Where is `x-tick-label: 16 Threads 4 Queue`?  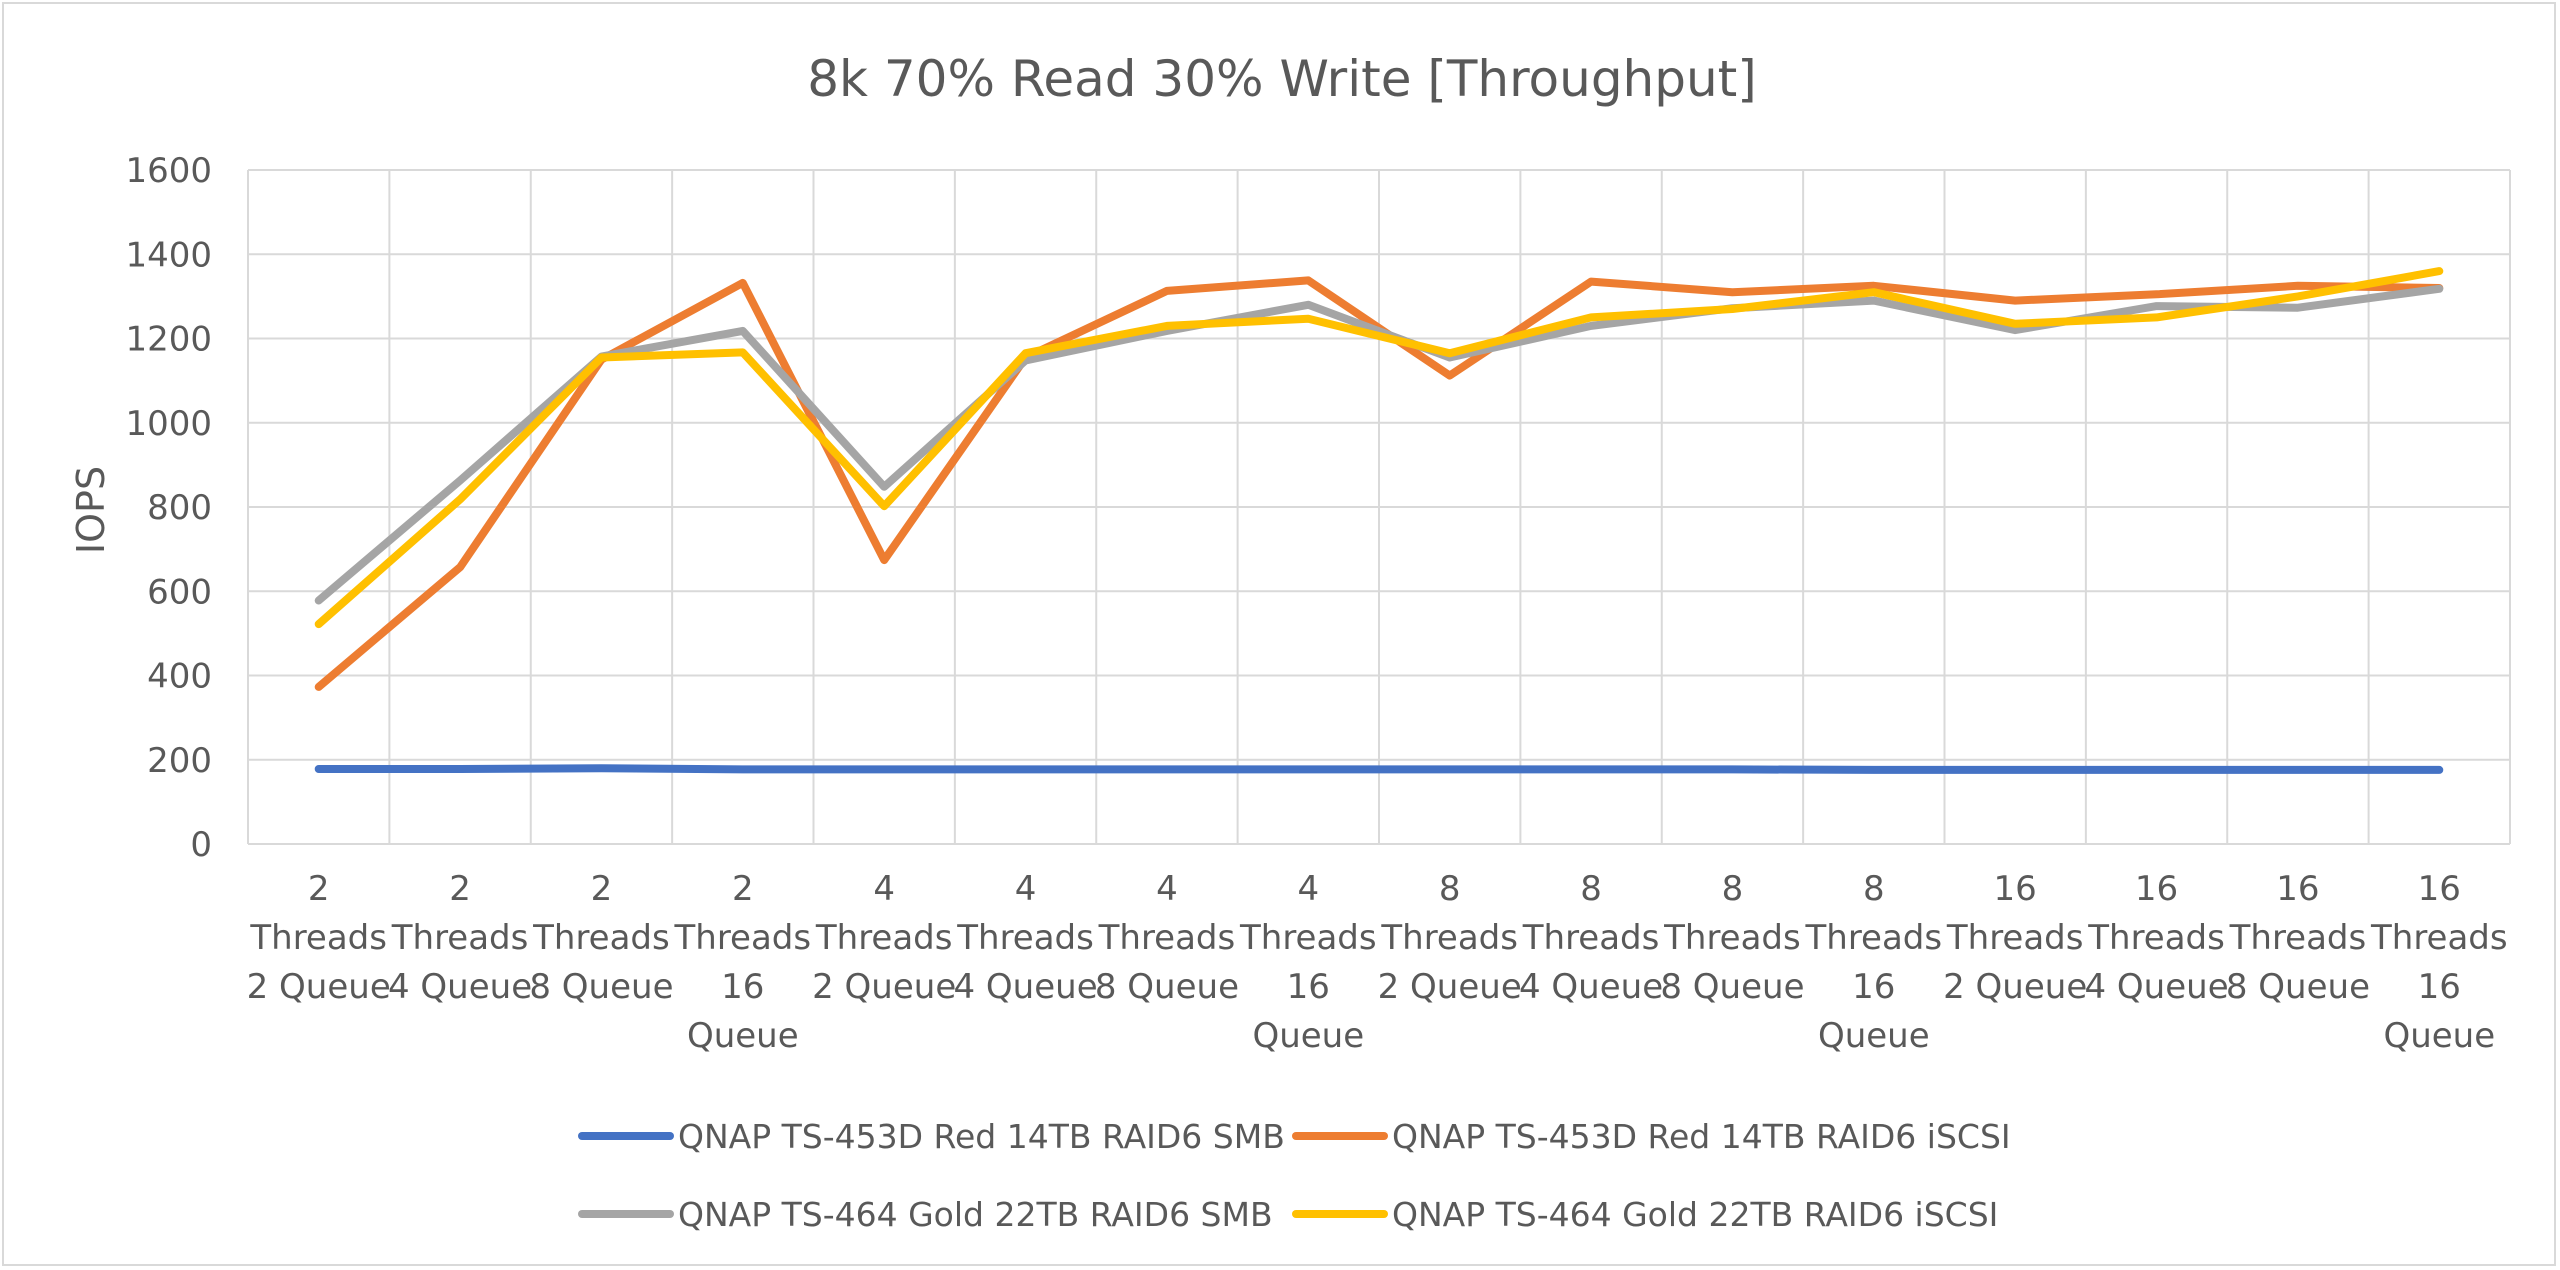
x-tick-label: 16 Threads 4 Queue is located at coordinates (2156, 938).